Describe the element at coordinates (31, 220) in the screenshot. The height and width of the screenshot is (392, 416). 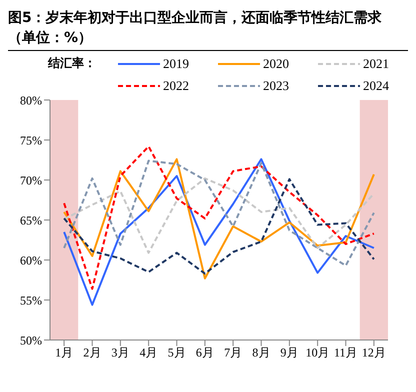
I see `y-tick-label: 65%` at that location.